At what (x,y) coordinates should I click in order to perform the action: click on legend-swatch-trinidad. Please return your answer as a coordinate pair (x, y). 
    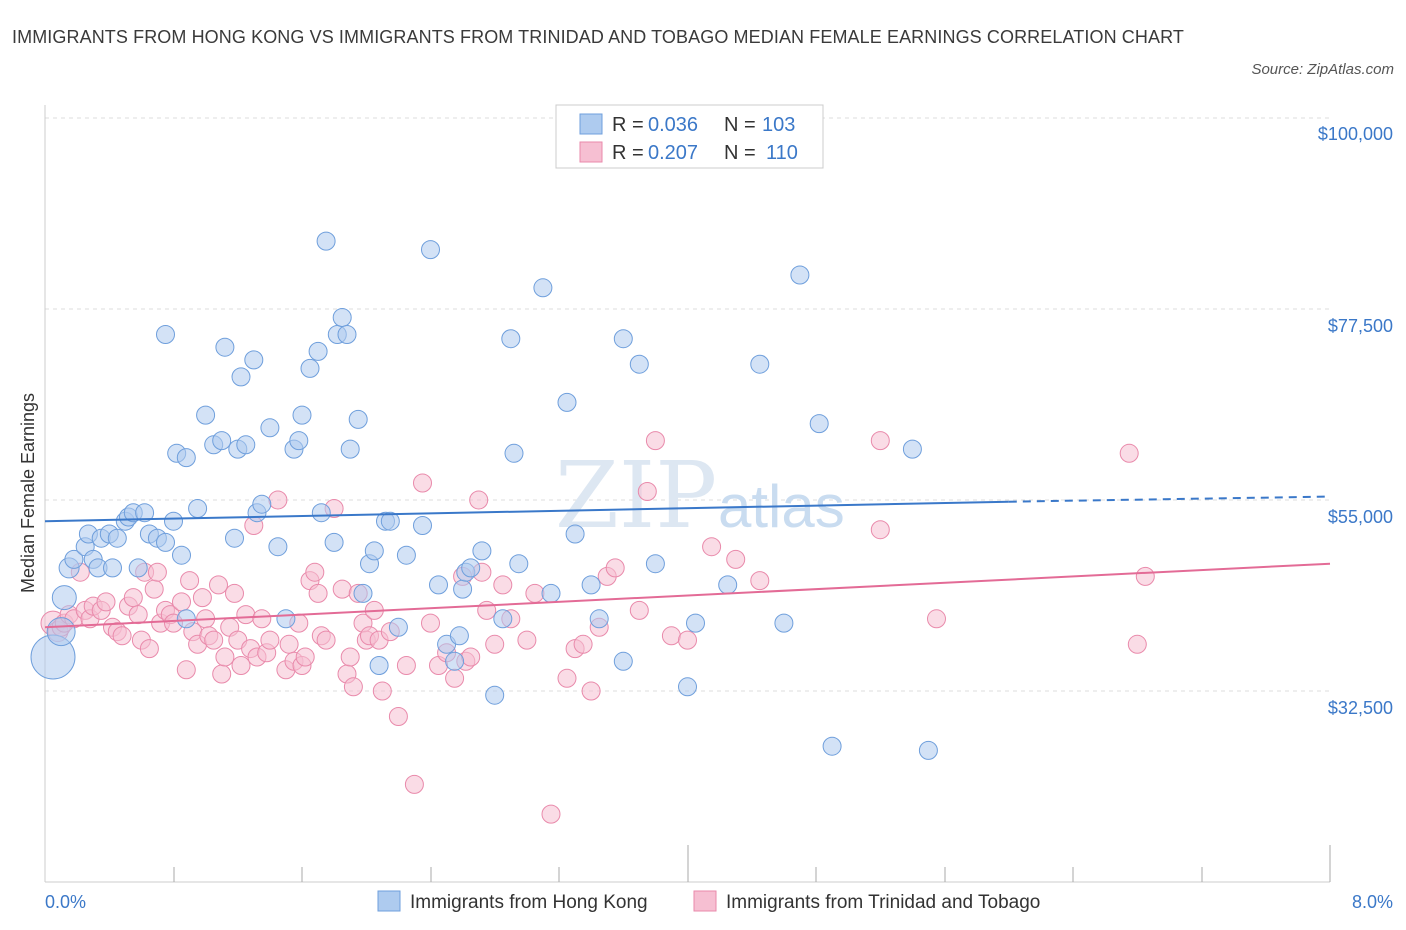
    Looking at the image, I should click on (591, 152).